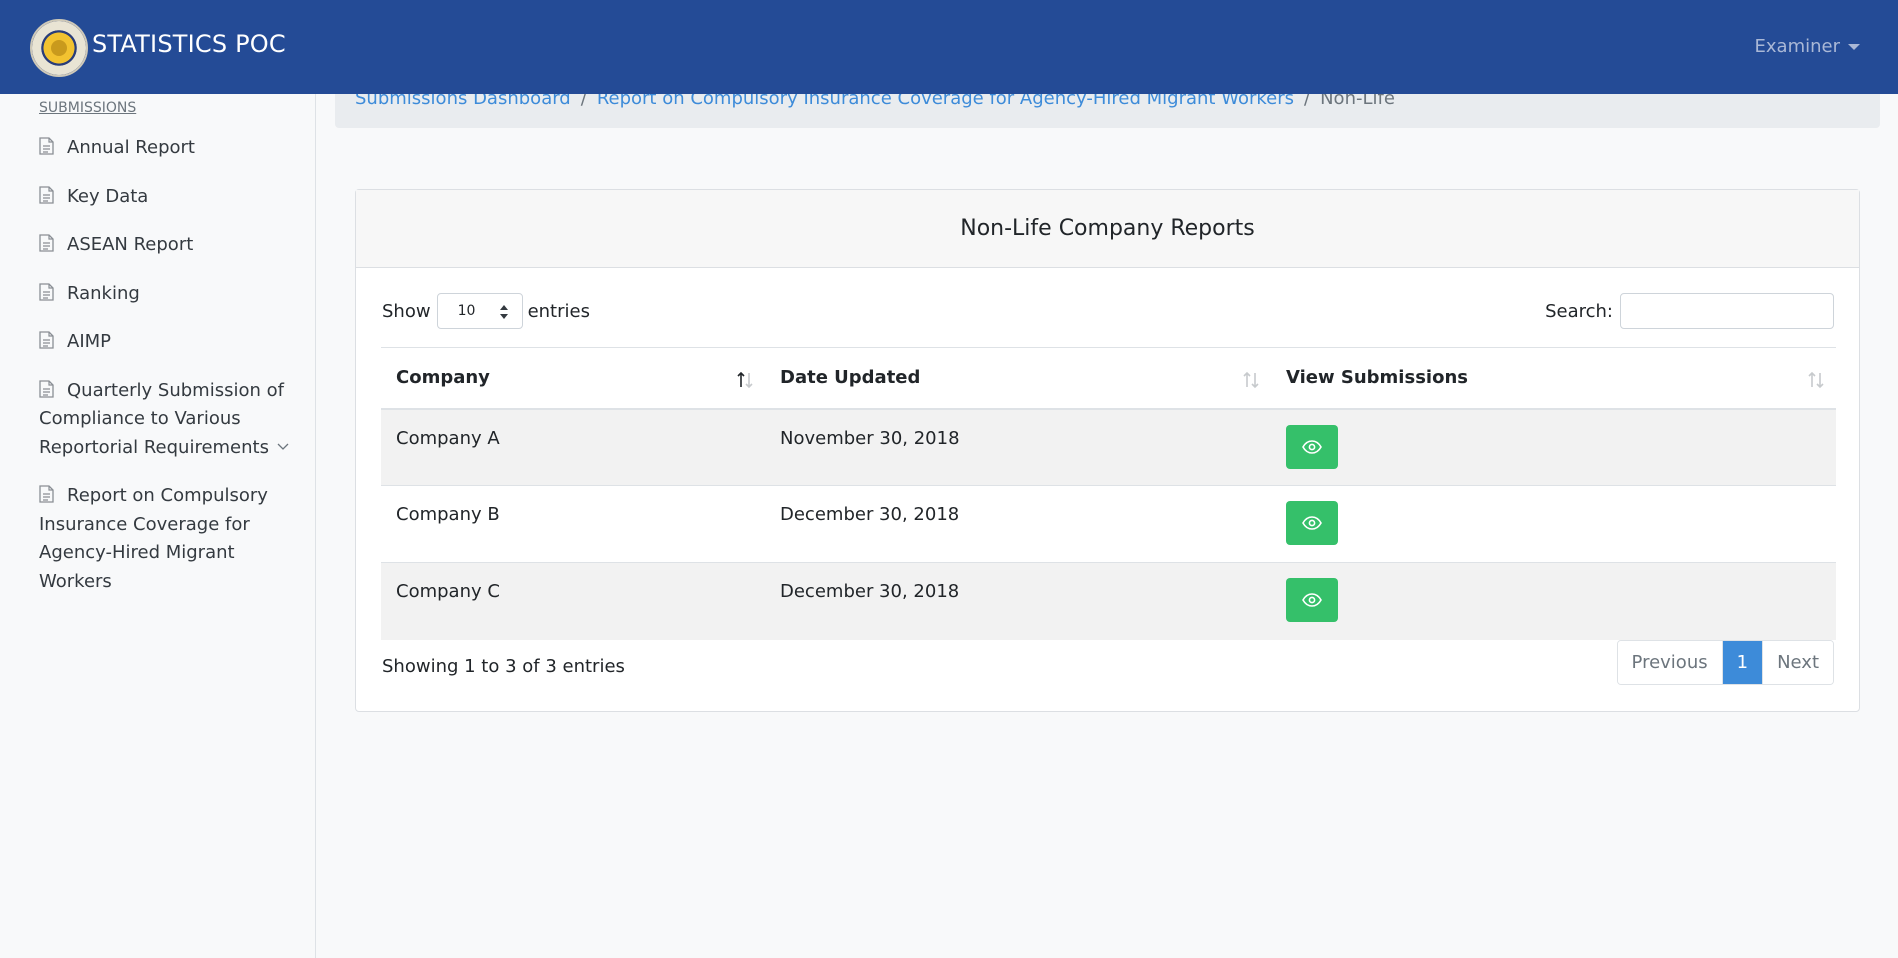  What do you see at coordinates (573, 378) in the screenshot?
I see `column-header-company: Company` at bounding box center [573, 378].